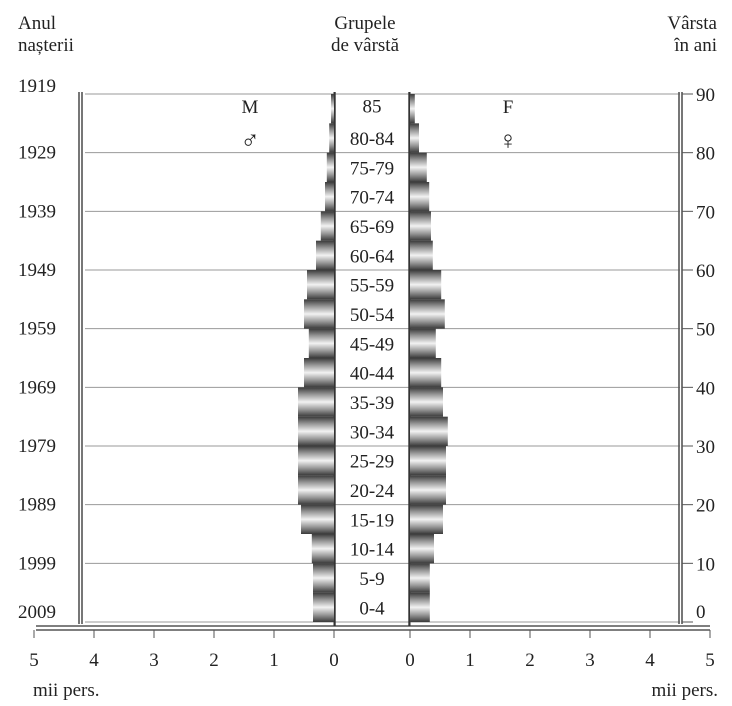  Describe the element at coordinates (37, 153) in the screenshot. I see `birth-year-tick: 1929` at that location.